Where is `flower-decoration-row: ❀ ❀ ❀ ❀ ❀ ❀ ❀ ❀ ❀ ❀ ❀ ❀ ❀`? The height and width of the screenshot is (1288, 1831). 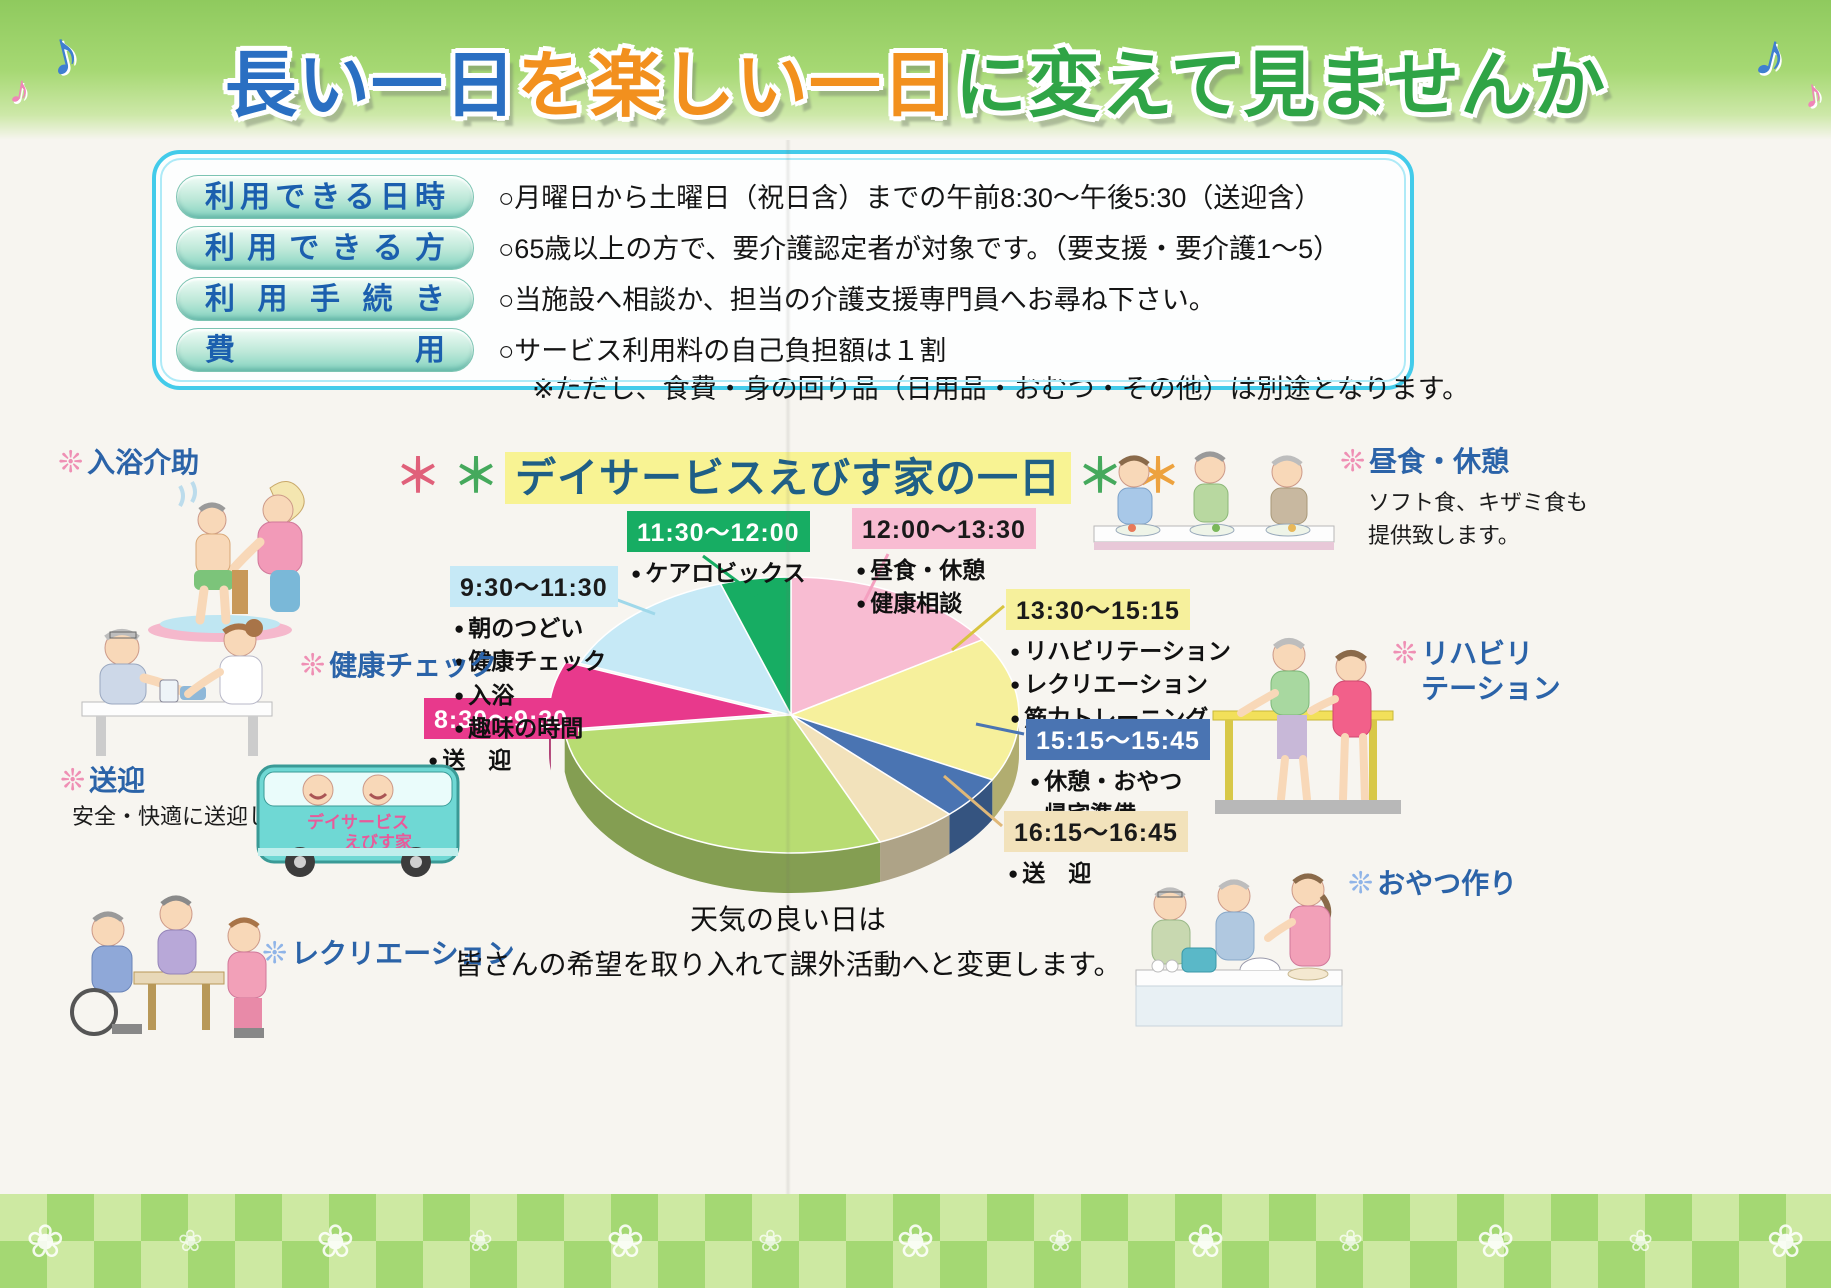 flower-decoration-row: ❀ ❀ ❀ ❀ ❀ ❀ ❀ ❀ ❀ ❀ ❀ ❀ ❀ is located at coordinates (915, 1241).